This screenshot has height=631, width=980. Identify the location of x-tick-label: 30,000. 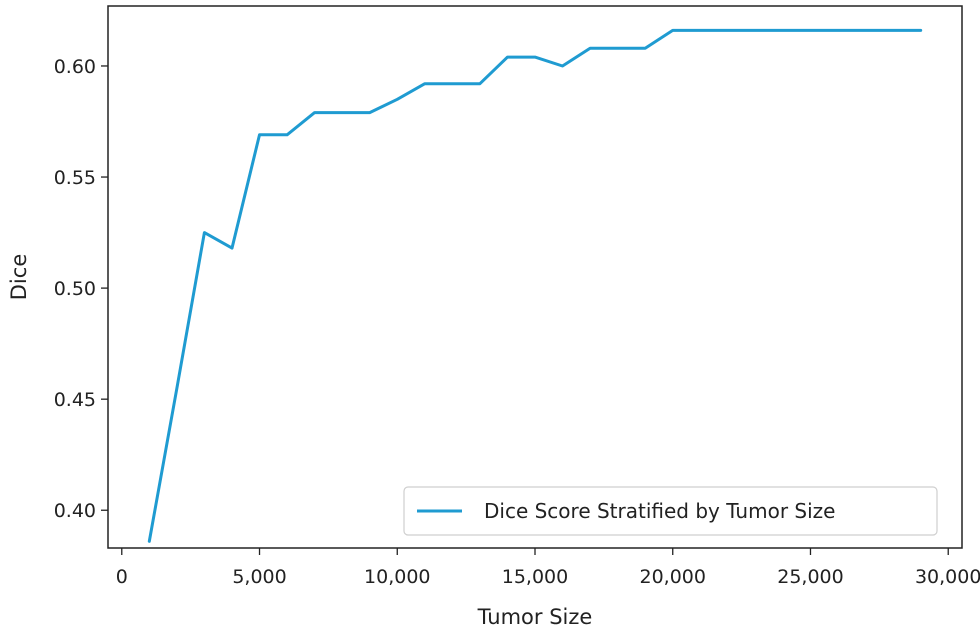
(947, 577).